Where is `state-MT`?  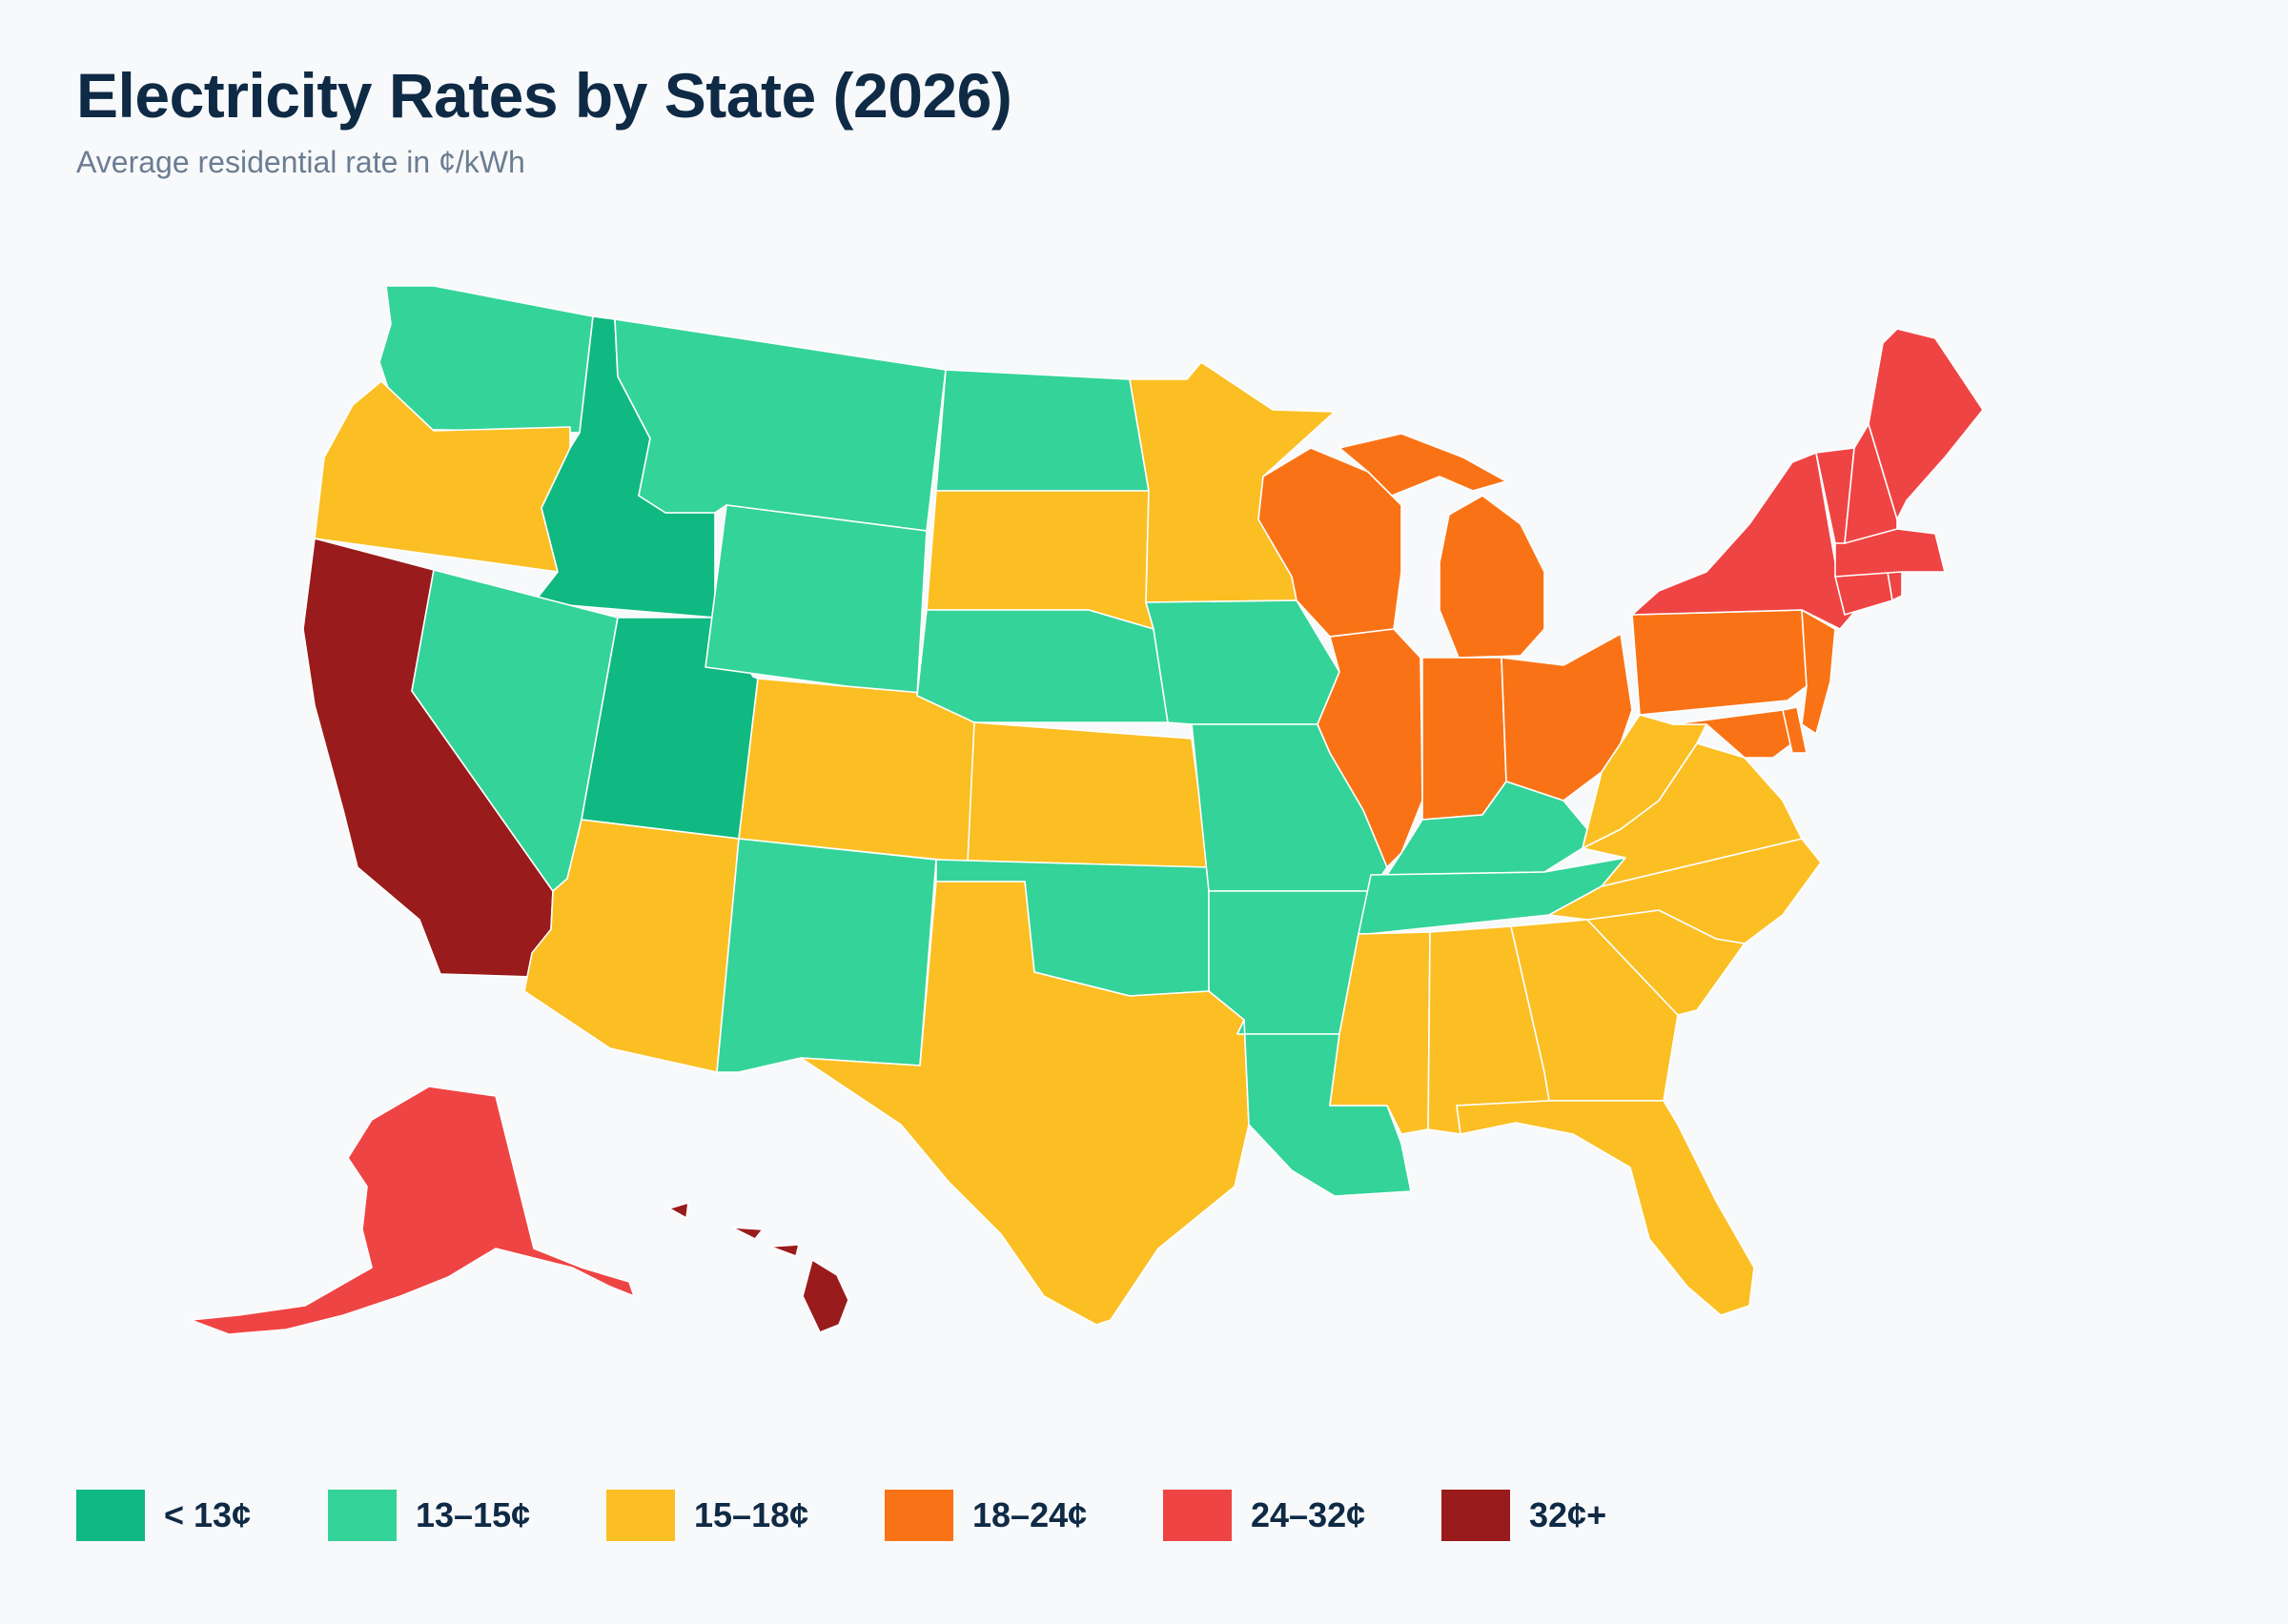 state-MT is located at coordinates (781, 425).